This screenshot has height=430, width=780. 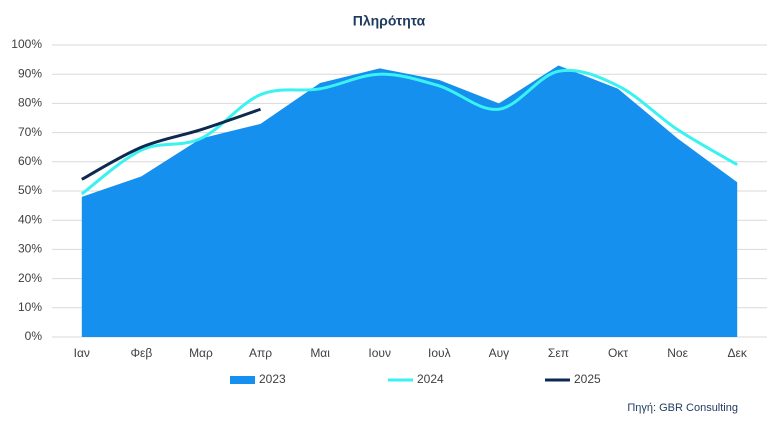 I want to click on legend-label: 2023, so click(x=272, y=379).